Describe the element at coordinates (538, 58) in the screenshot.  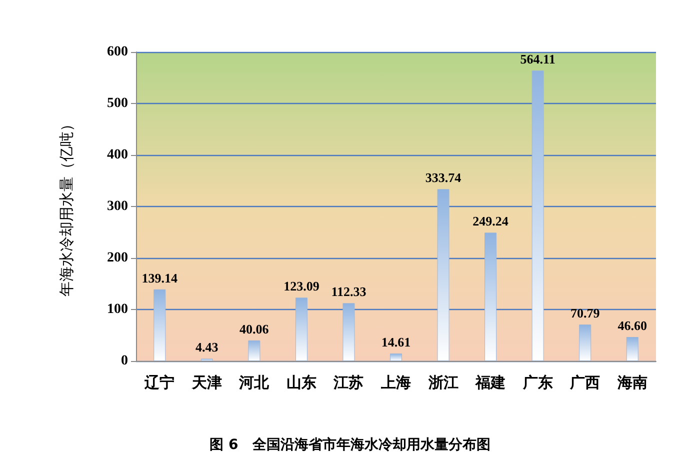
I see `data-label: 564.11` at that location.